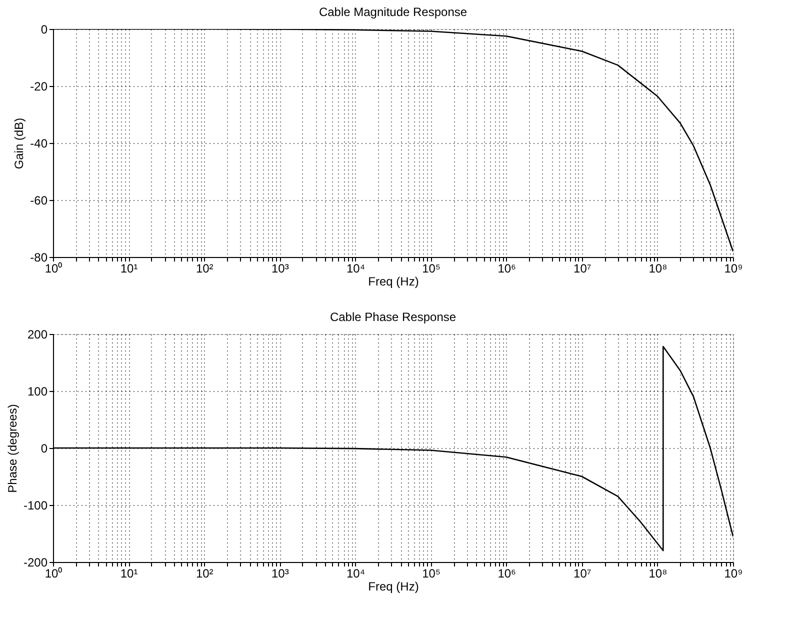  Describe the element at coordinates (393, 12) in the screenshot. I see `chart-title: Cable Magnitude Response` at that location.